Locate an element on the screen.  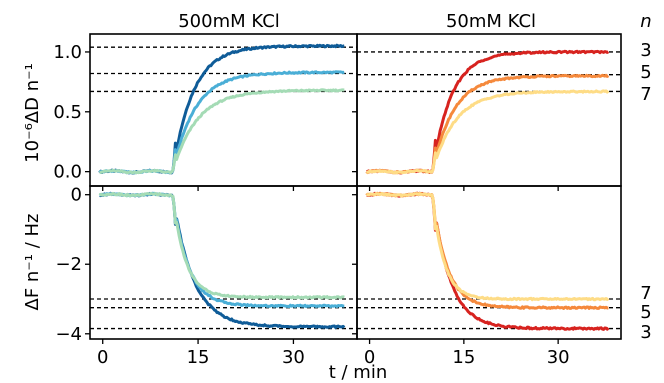
ylabel-bottom: ΔF n⁻¹ / Hz is located at coordinates (32, 261).